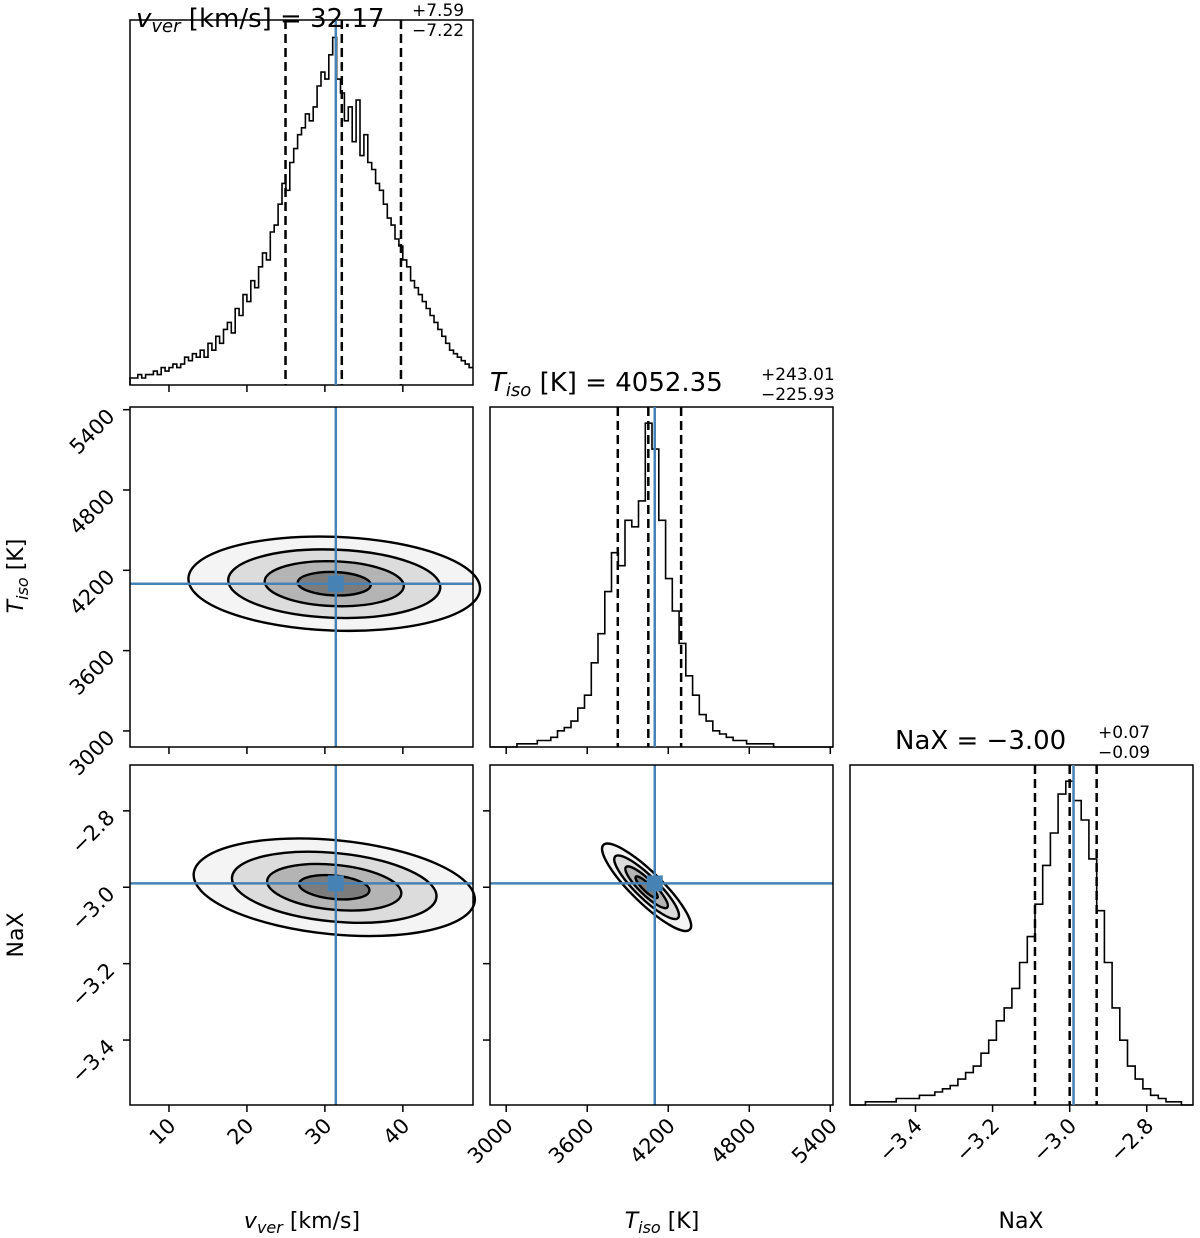  I want to click on y-tick-label: −2.8, so click(93, 831).